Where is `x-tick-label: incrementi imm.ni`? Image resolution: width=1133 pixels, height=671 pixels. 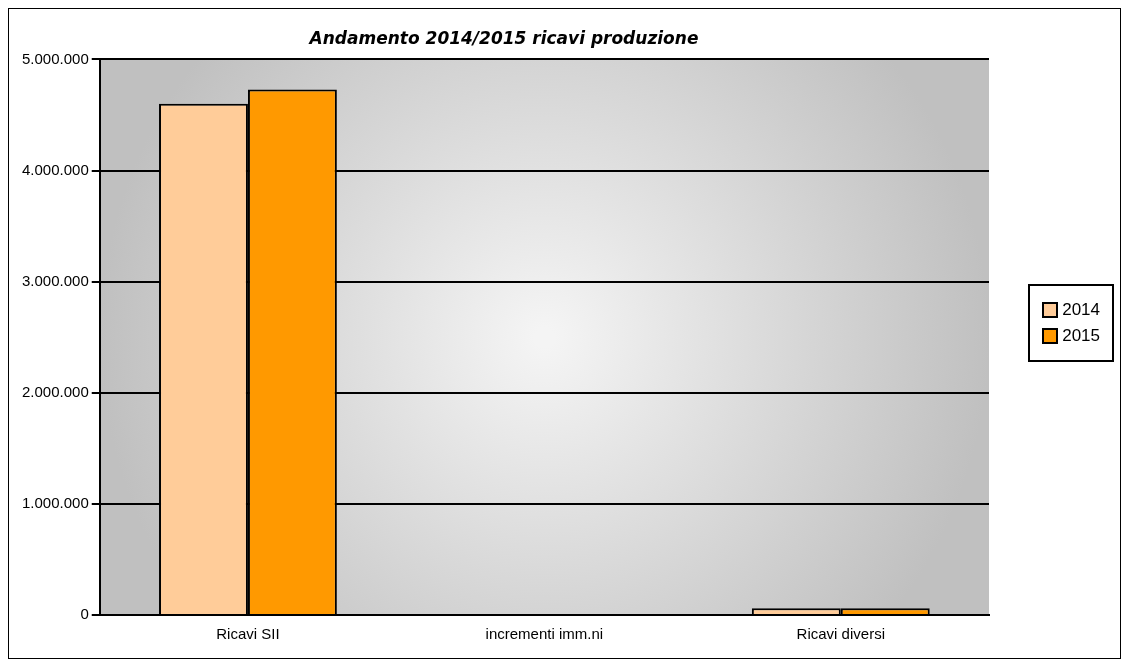 x-tick-label: incrementi imm.ni is located at coordinates (544, 634).